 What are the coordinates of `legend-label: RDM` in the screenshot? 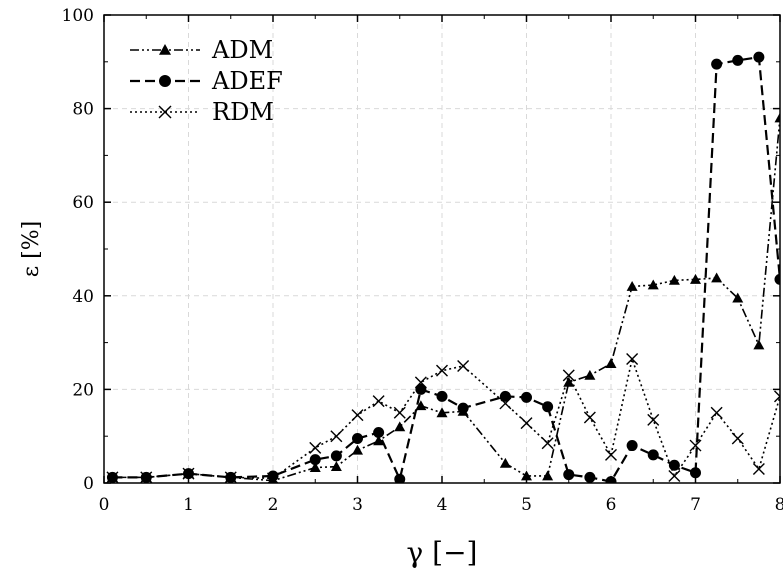 It's located at (243, 112).